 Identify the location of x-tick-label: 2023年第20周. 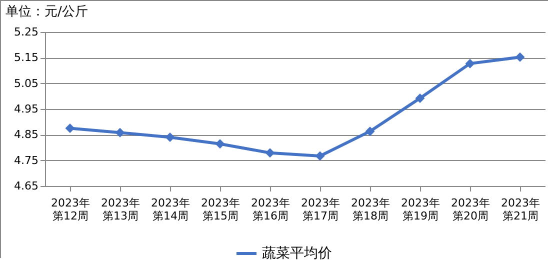
(470, 209).